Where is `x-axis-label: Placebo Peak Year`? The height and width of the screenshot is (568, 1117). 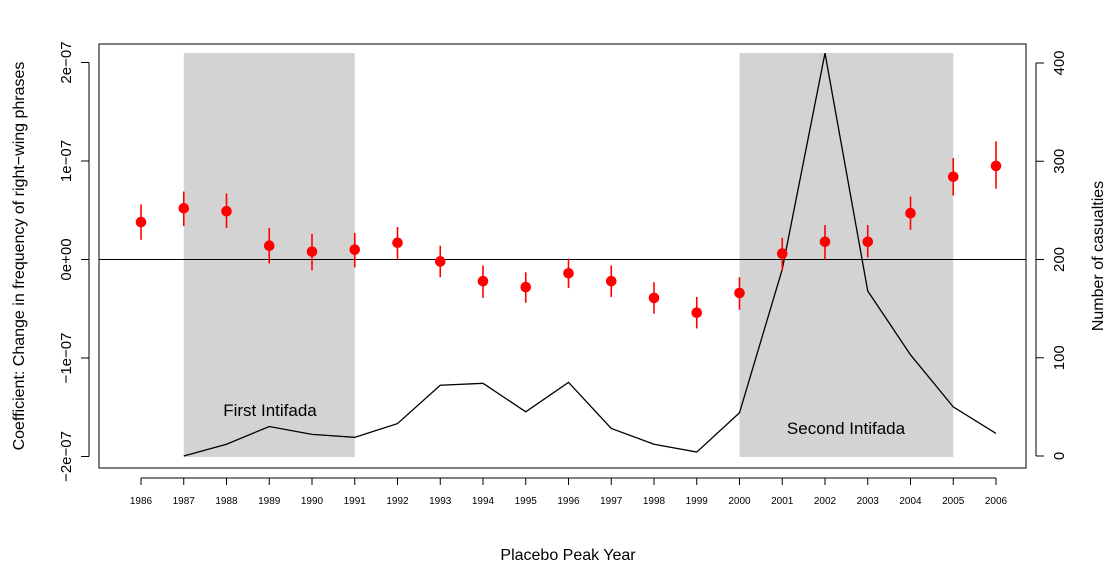 x-axis-label: Placebo Peak Year is located at coordinates (568, 555).